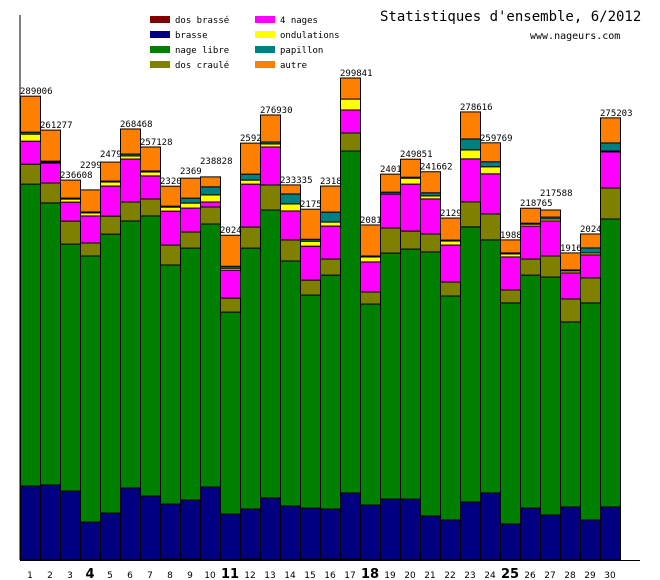 This screenshot has height=580, width=660. Describe the element at coordinates (610, 575) in the screenshot. I see `x-tick-label: 30` at that location.